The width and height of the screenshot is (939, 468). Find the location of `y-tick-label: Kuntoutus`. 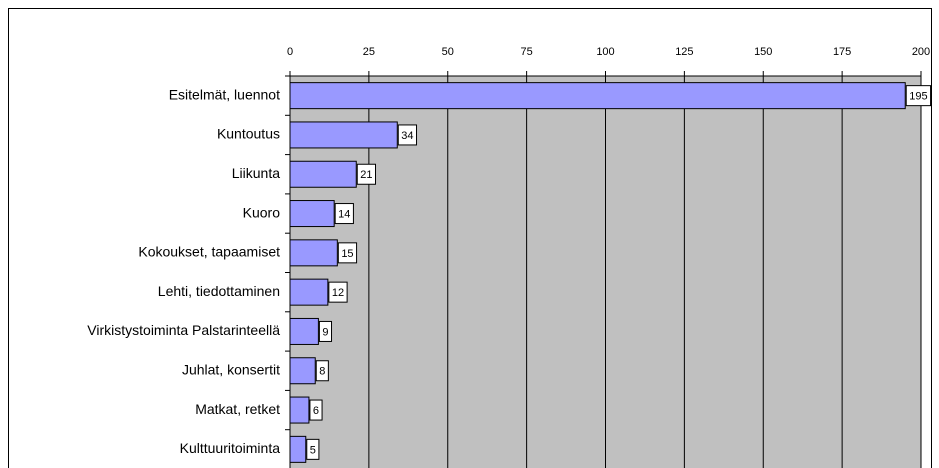

y-tick-label: Kuntoutus is located at coordinates (248, 134).